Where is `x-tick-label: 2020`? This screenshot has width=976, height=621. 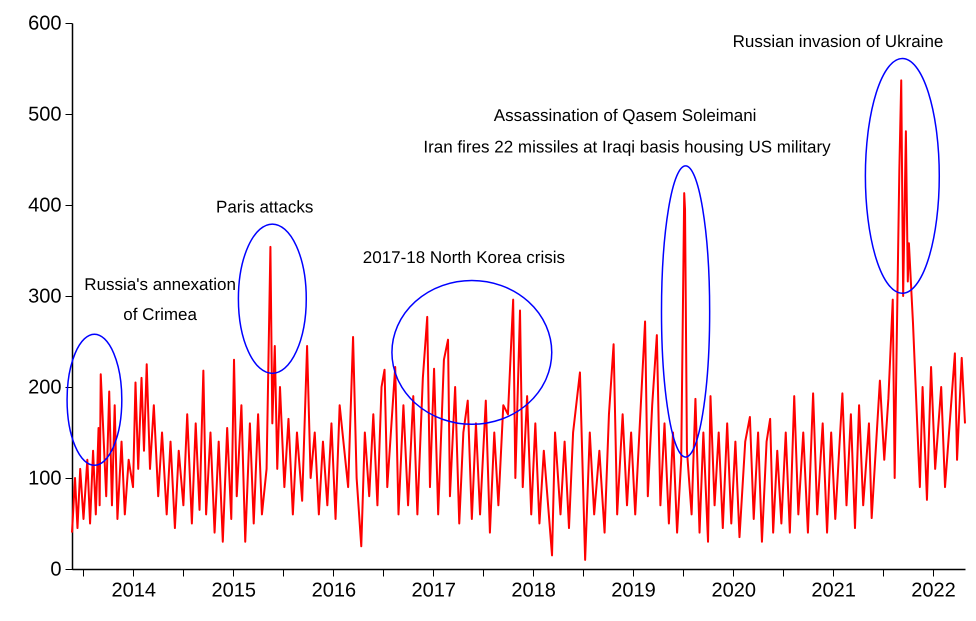 x-tick-label: 2020 is located at coordinates (733, 591).